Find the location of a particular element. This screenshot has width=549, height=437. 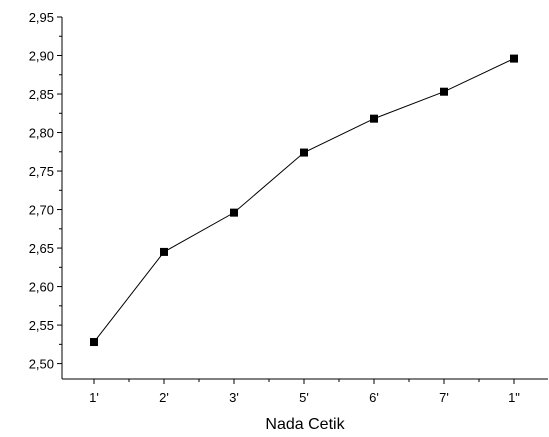

y-tick-label: 2,60 is located at coordinates (41, 287).